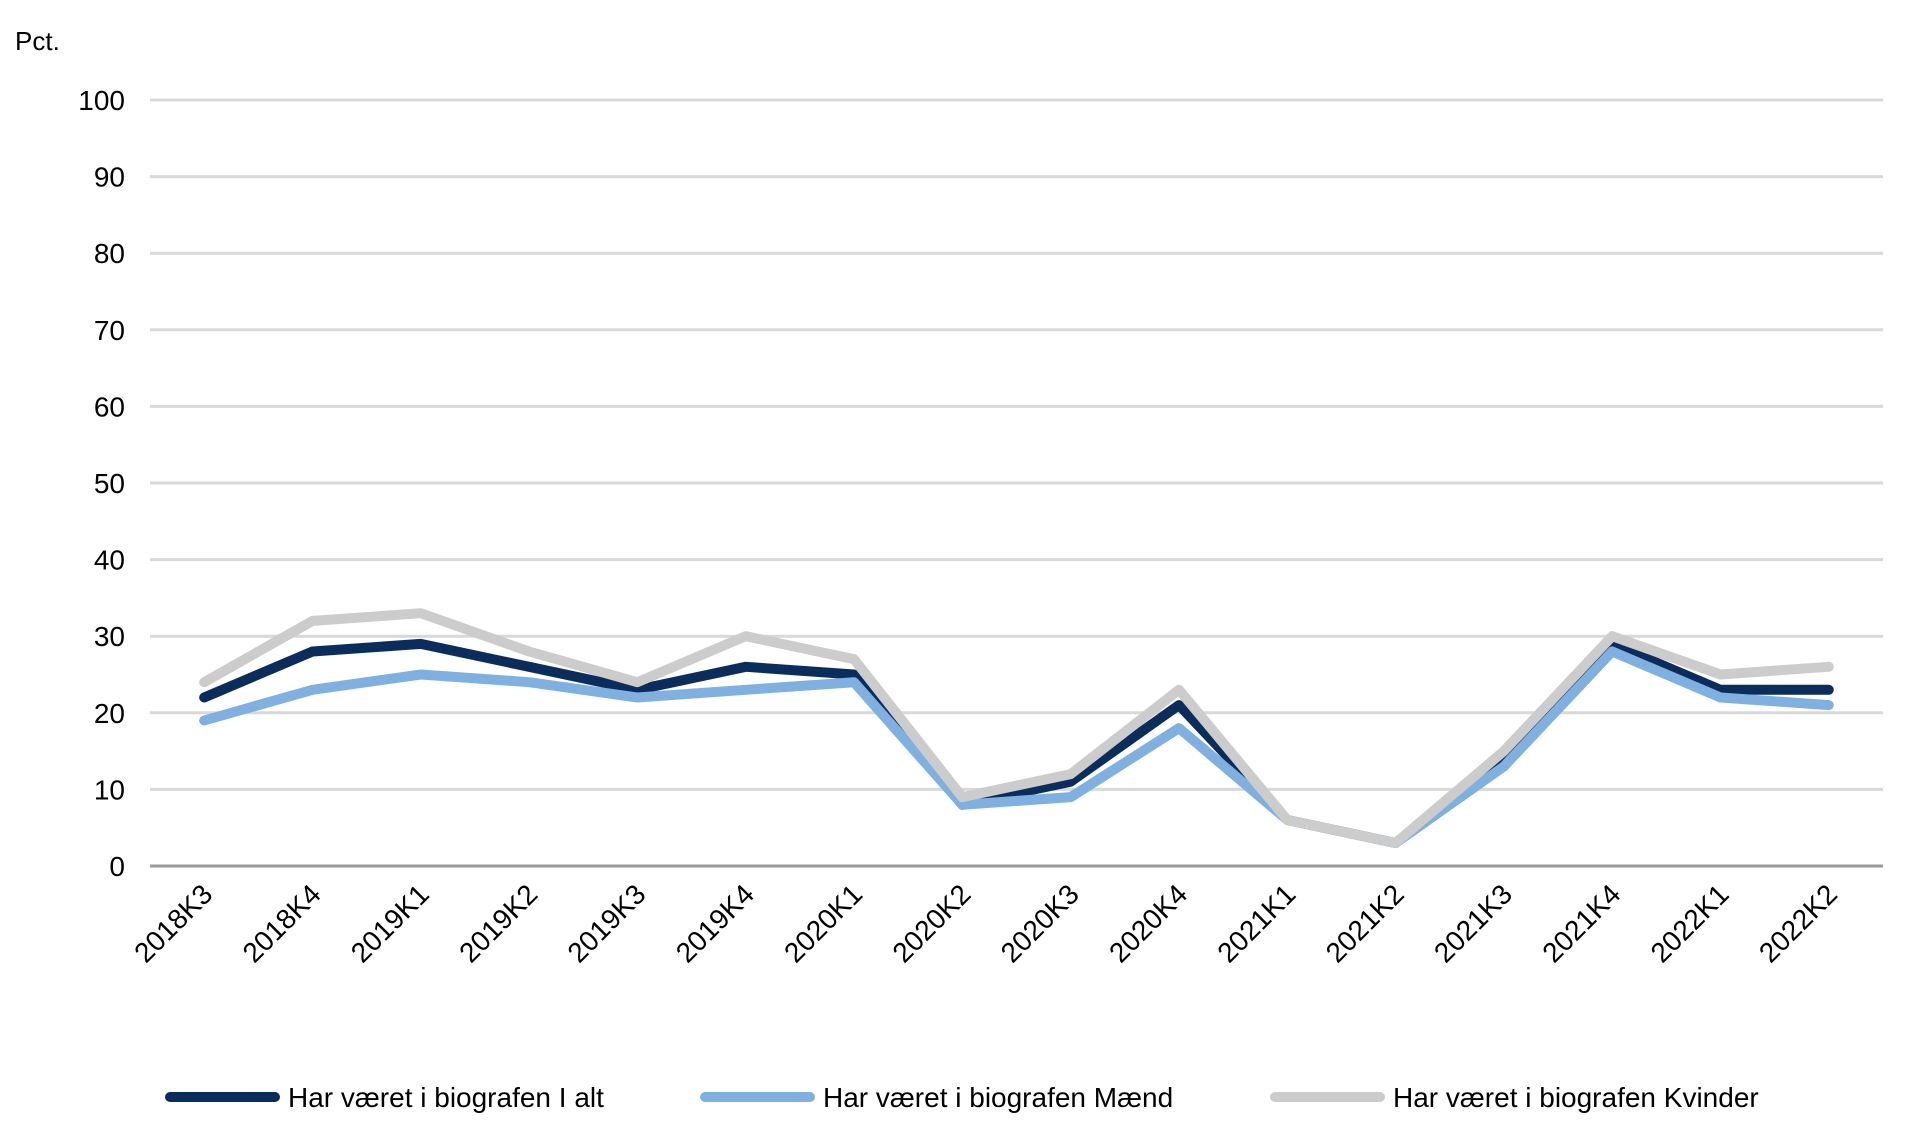 The image size is (1920, 1147). I want to click on legend-label: Har været i biografen Mænd, so click(998, 1097).